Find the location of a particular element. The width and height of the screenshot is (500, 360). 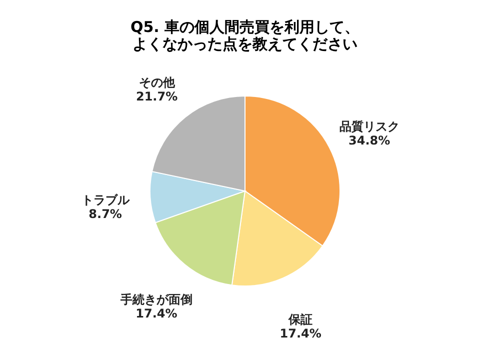

slice-label: 品質リスク is located at coordinates (369, 127).